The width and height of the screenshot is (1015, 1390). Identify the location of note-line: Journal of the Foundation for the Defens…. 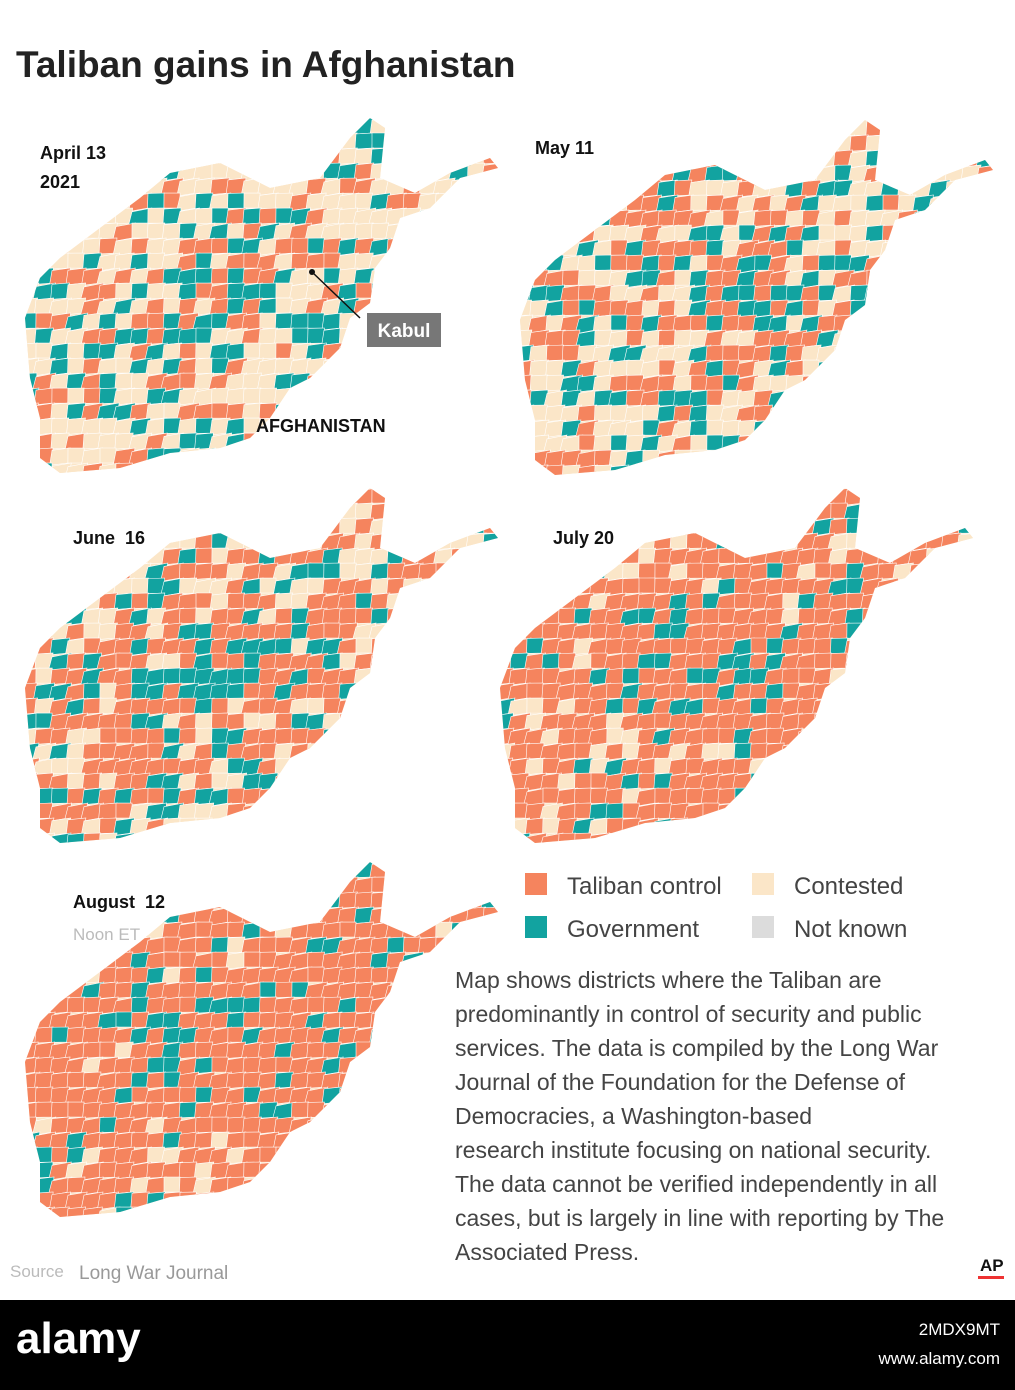
(680, 1082).